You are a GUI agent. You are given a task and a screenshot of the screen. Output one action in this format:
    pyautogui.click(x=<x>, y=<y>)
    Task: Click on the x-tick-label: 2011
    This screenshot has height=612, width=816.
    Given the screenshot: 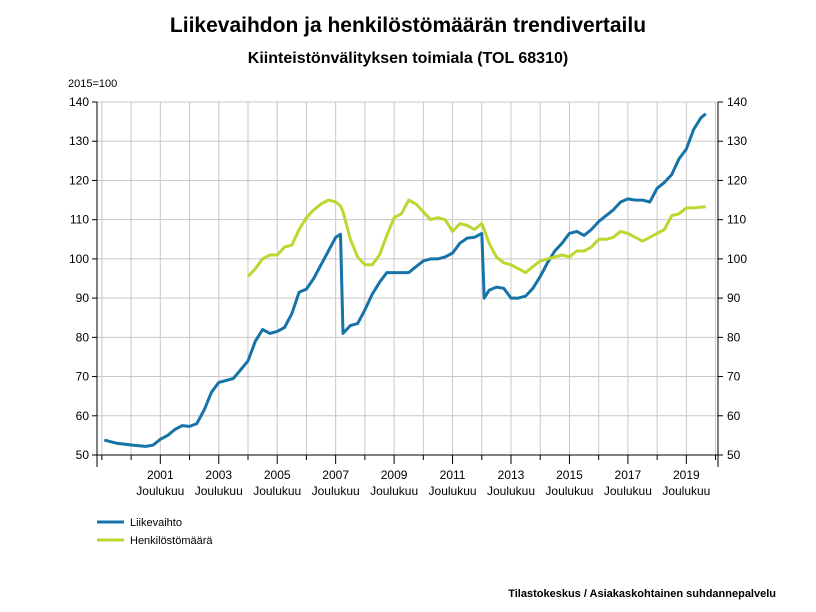 What is the action you would take?
    pyautogui.click(x=453, y=475)
    